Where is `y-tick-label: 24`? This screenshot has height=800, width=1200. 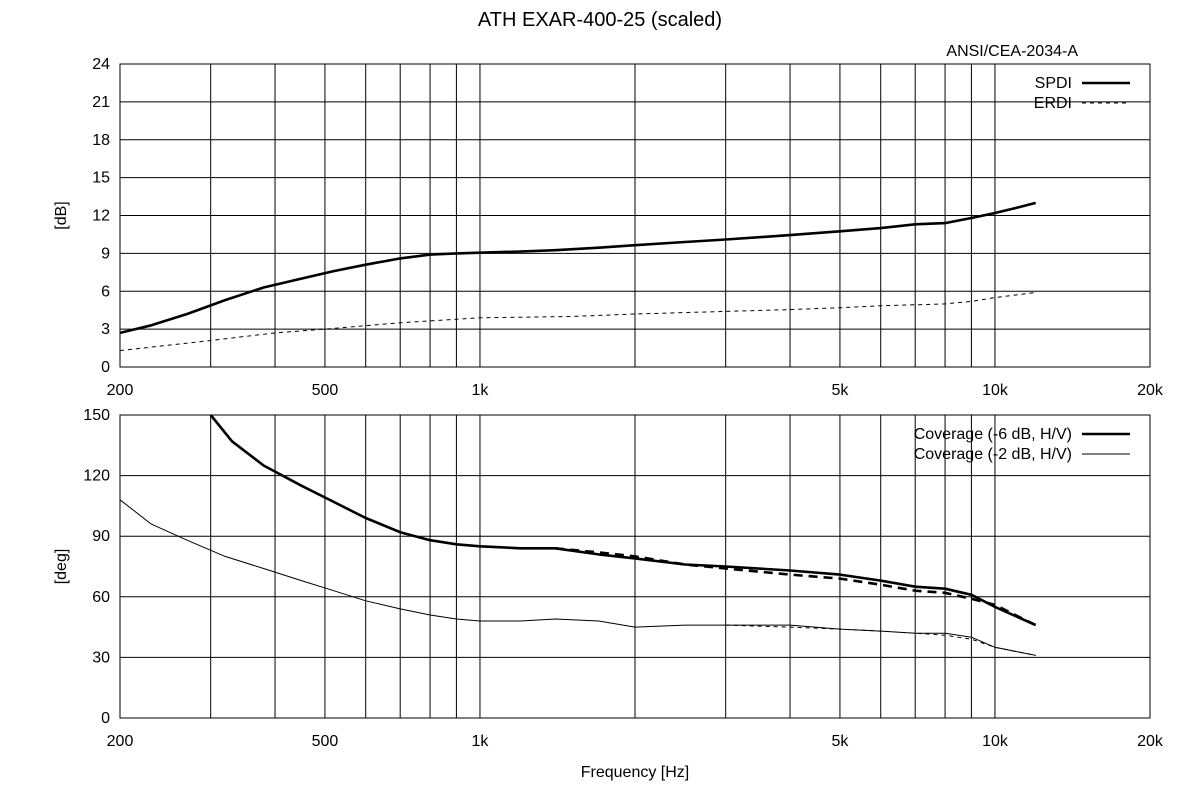
y-tick-label: 24 is located at coordinates (101, 64).